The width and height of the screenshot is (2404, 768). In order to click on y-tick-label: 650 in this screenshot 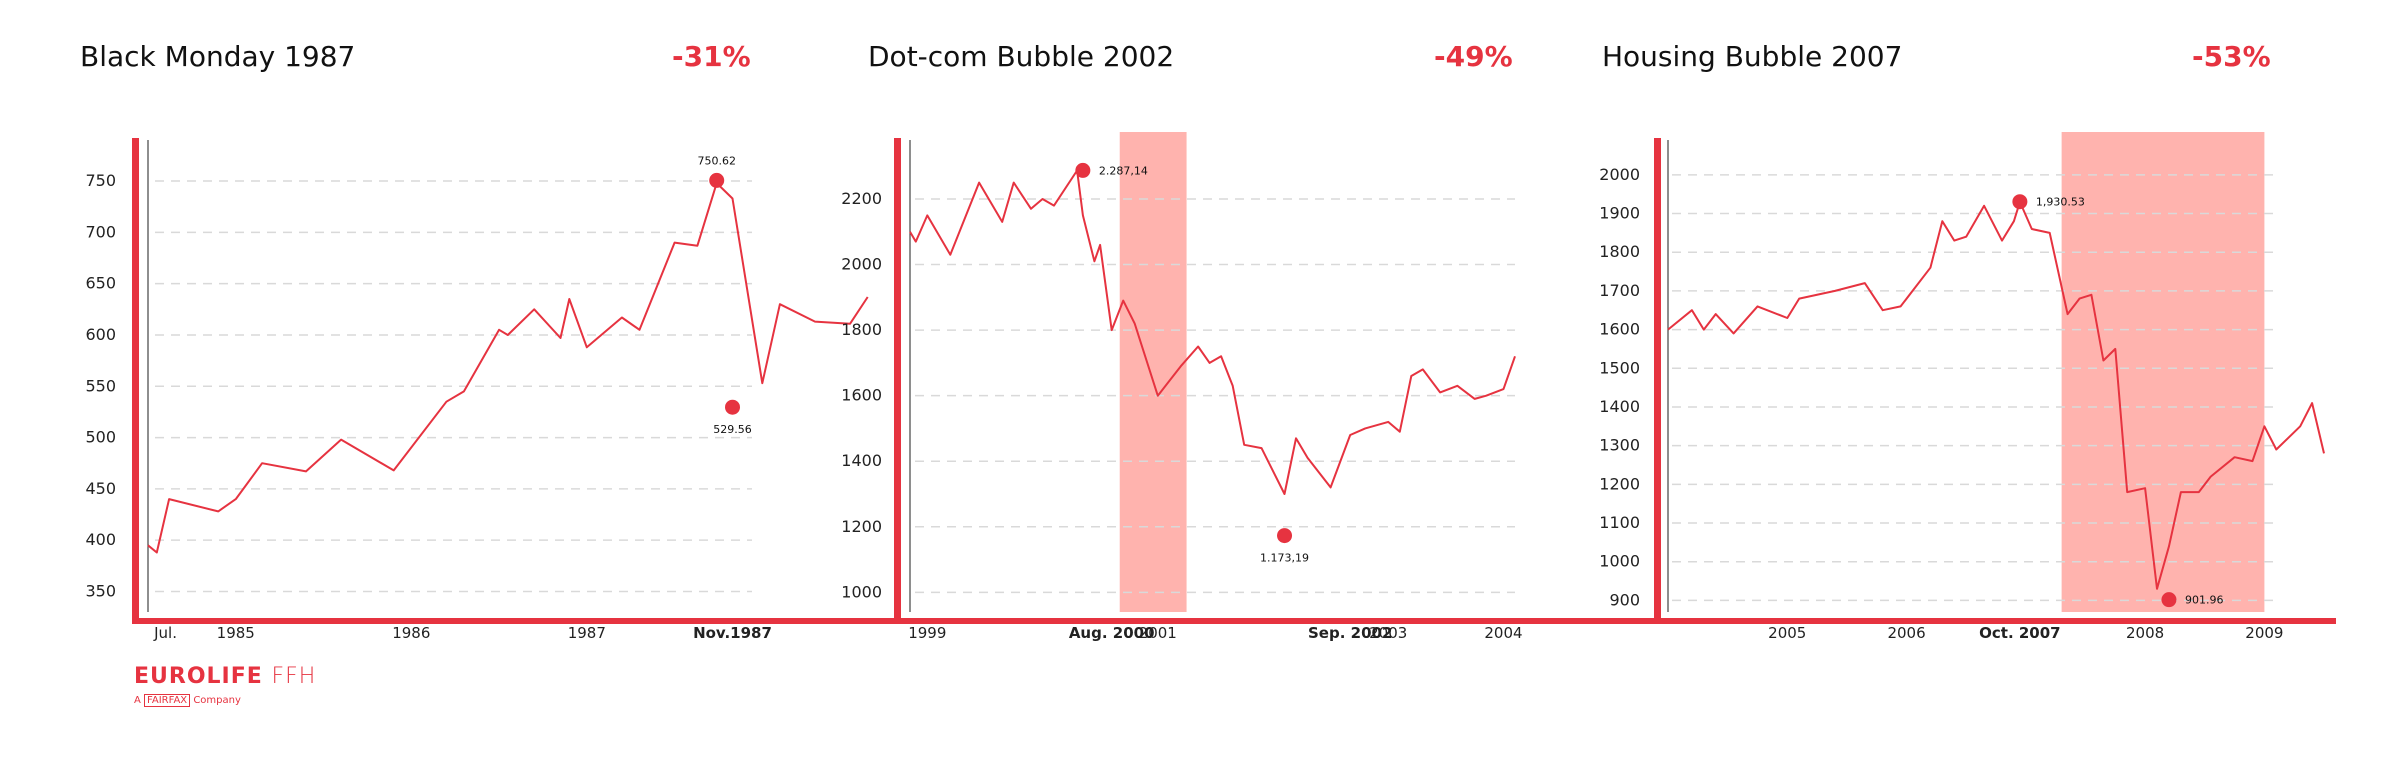, I will do `click(100, 283)`.